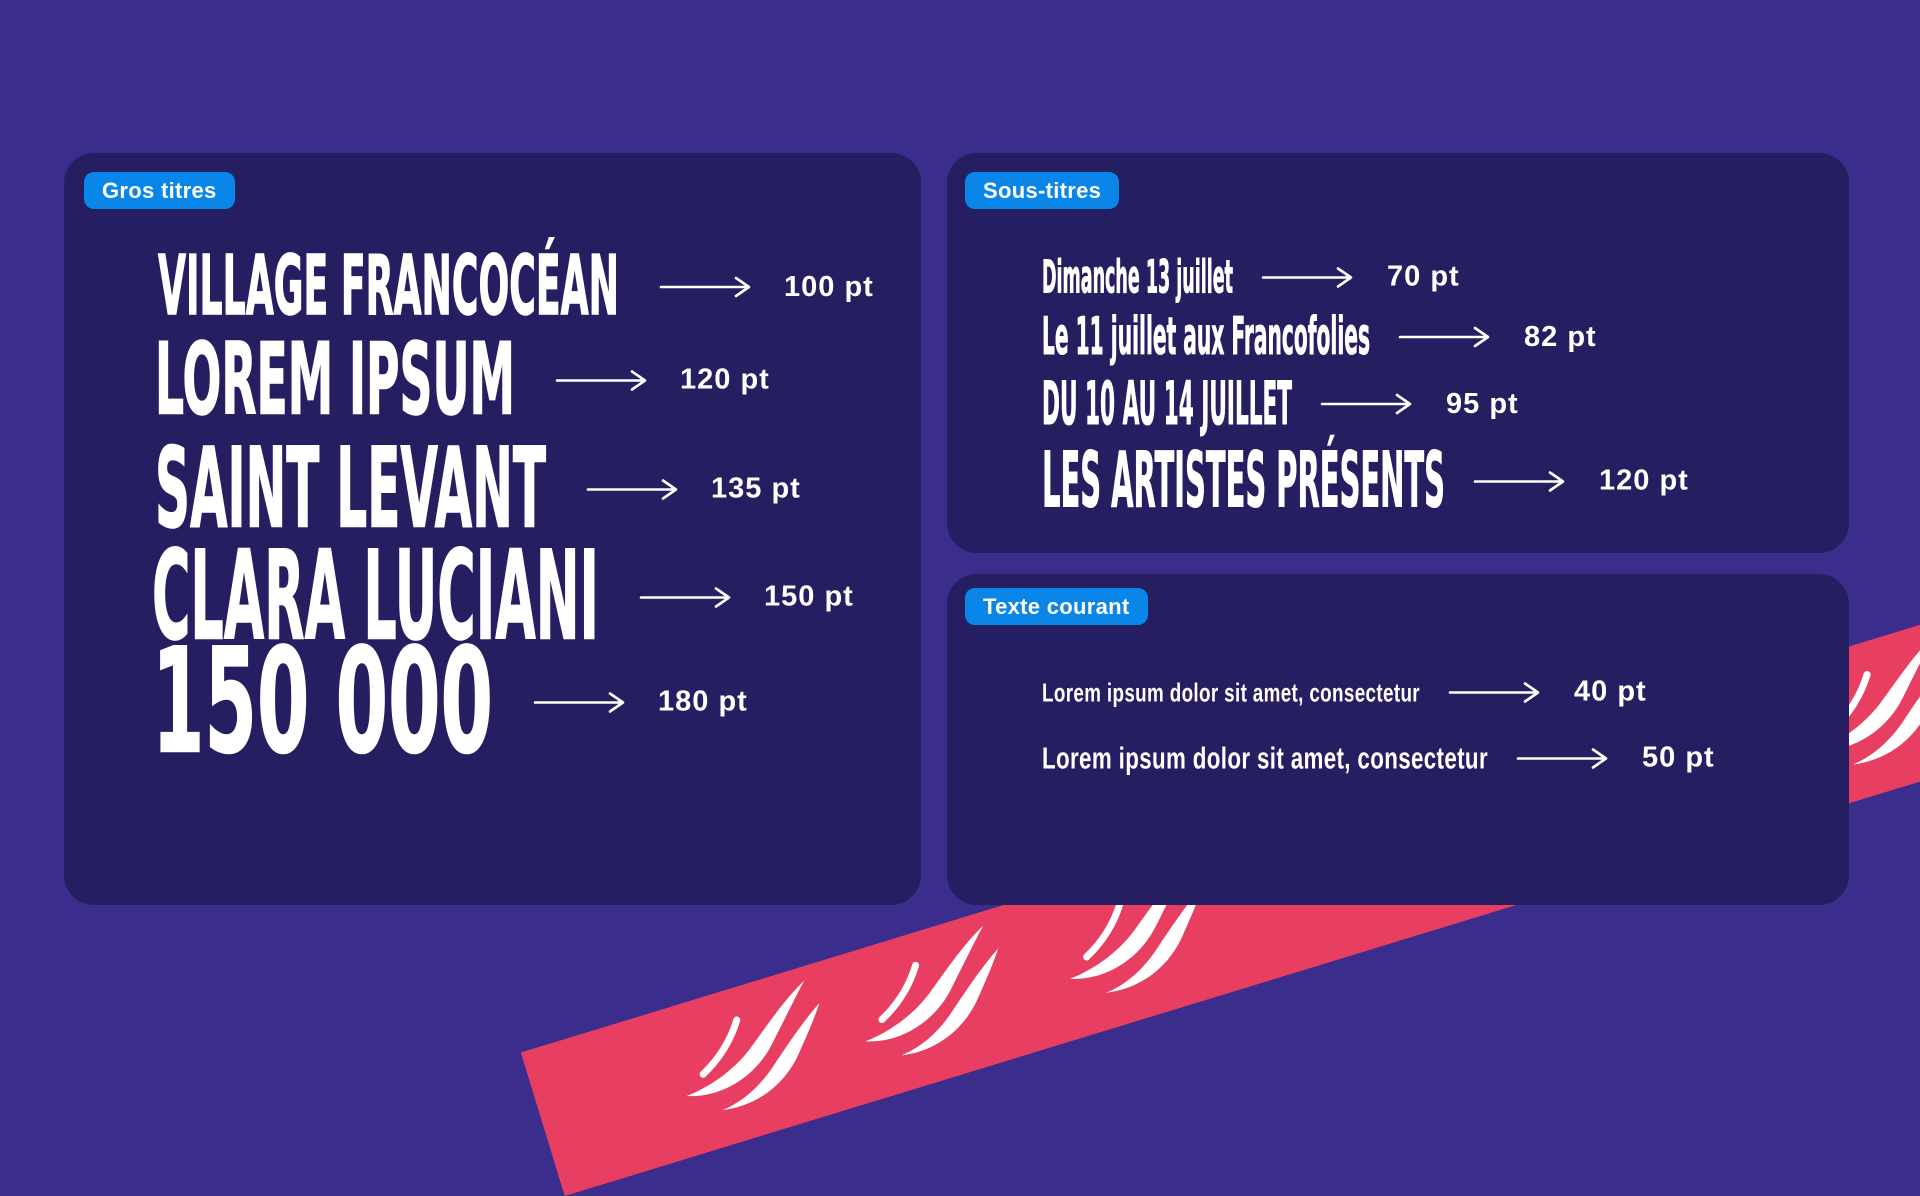 The height and width of the screenshot is (1196, 1920). What do you see at coordinates (376, 597) in the screenshot?
I see `specimen-text: CLARA LUCIANI` at bounding box center [376, 597].